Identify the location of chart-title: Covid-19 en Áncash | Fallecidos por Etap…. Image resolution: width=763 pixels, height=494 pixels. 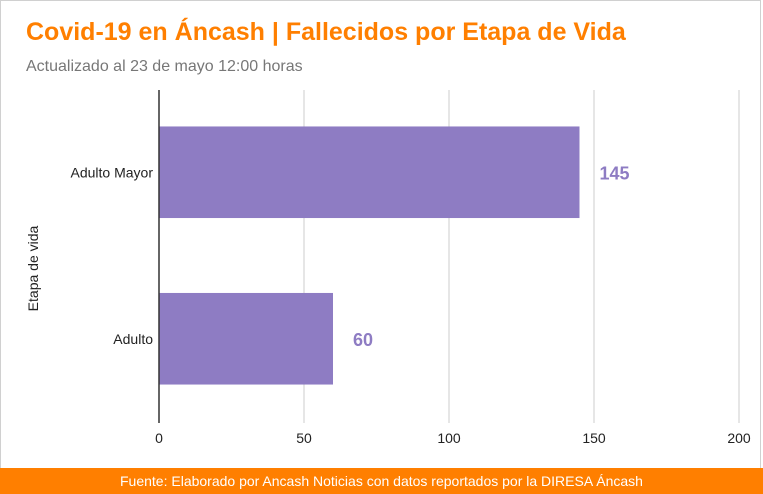
(326, 32).